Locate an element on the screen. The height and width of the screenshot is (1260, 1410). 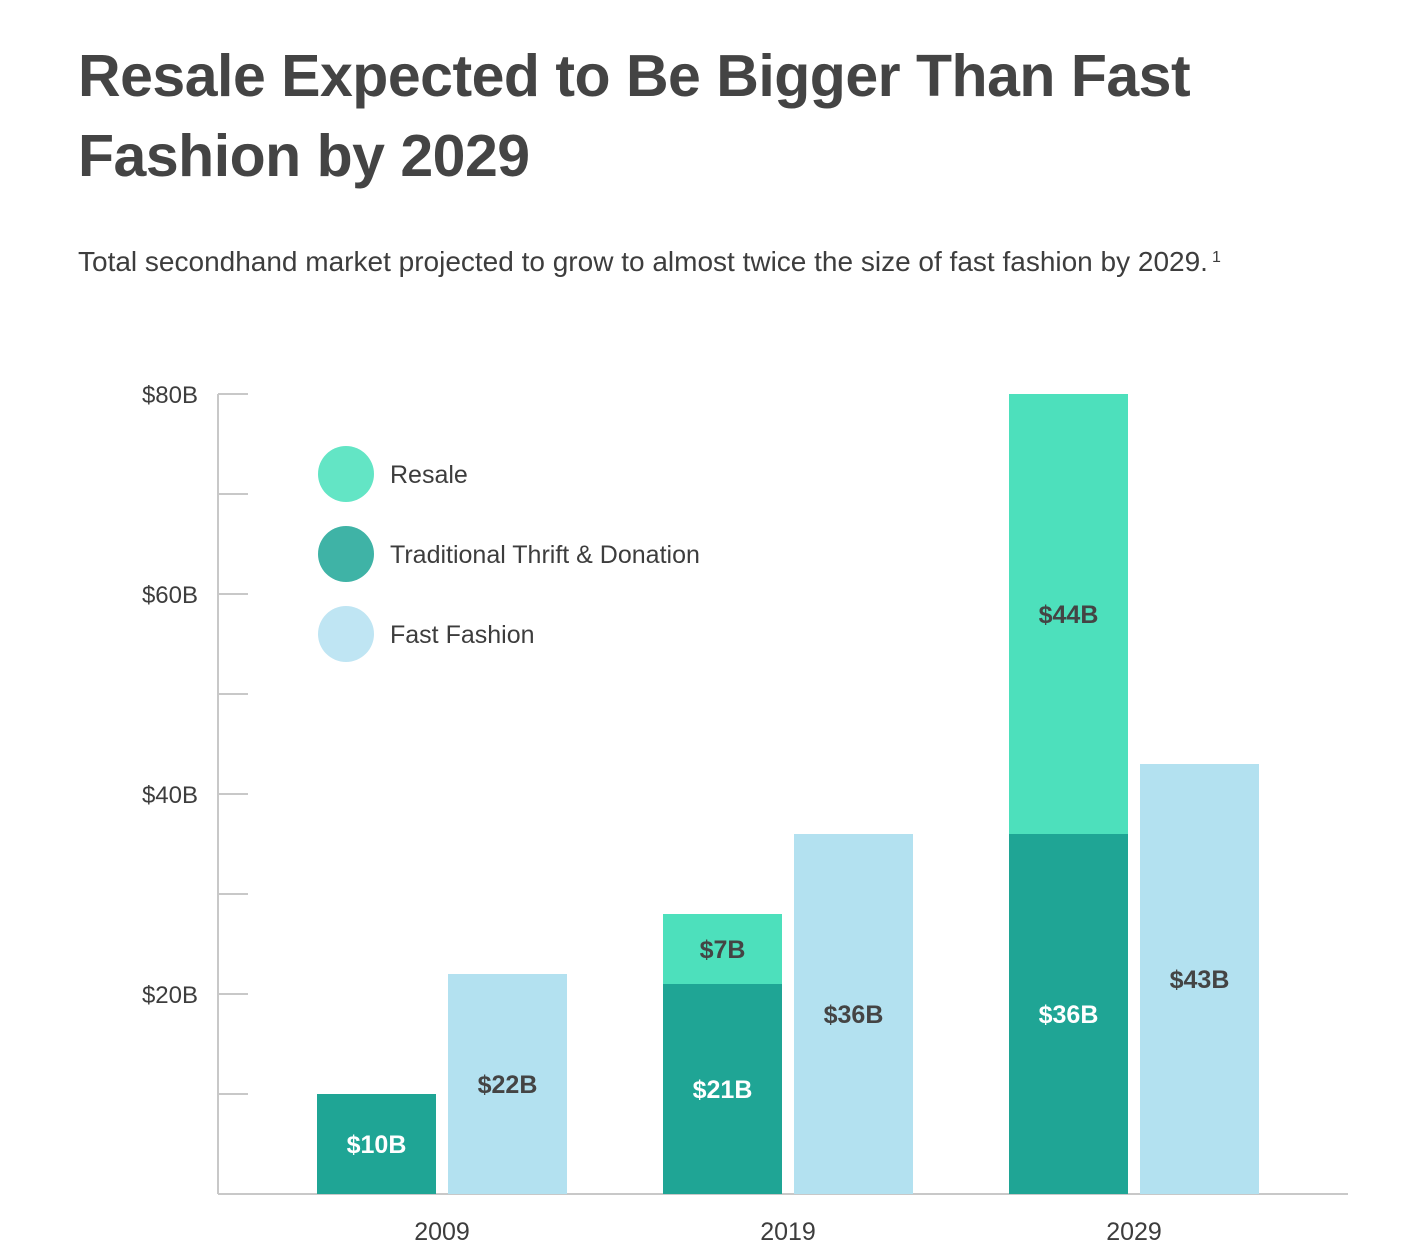
data-label: $22B is located at coordinates (508, 1085).